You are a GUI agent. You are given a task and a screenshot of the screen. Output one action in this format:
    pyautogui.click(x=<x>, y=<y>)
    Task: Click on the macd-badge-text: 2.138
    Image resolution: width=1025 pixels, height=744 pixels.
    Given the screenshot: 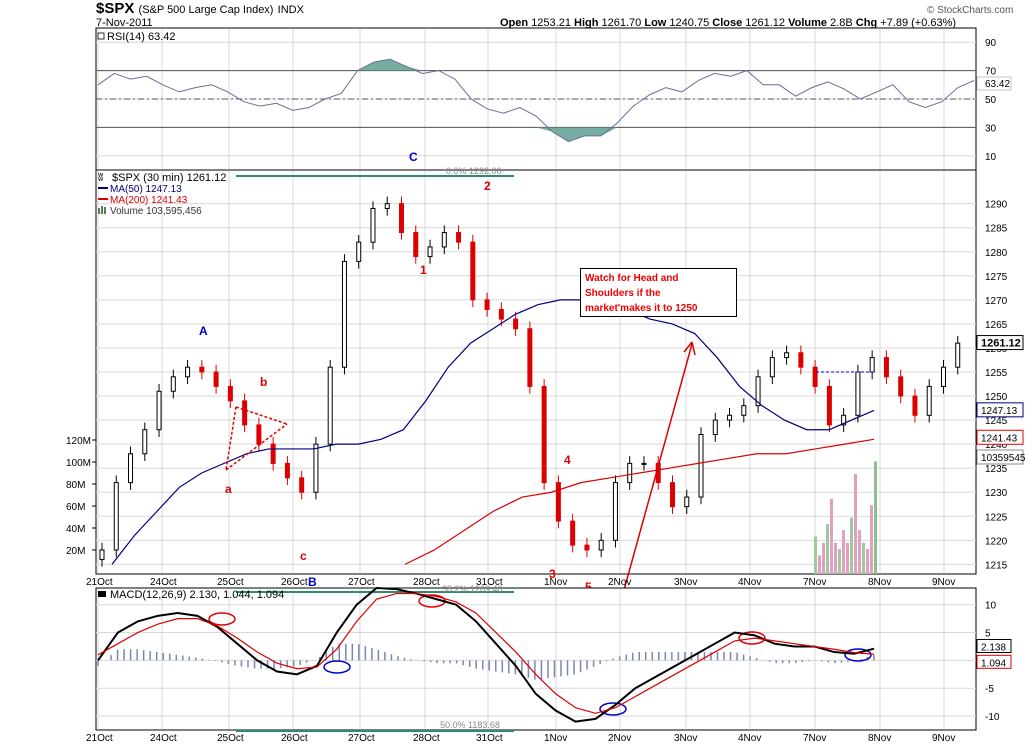 What is the action you would take?
    pyautogui.click(x=993, y=647)
    